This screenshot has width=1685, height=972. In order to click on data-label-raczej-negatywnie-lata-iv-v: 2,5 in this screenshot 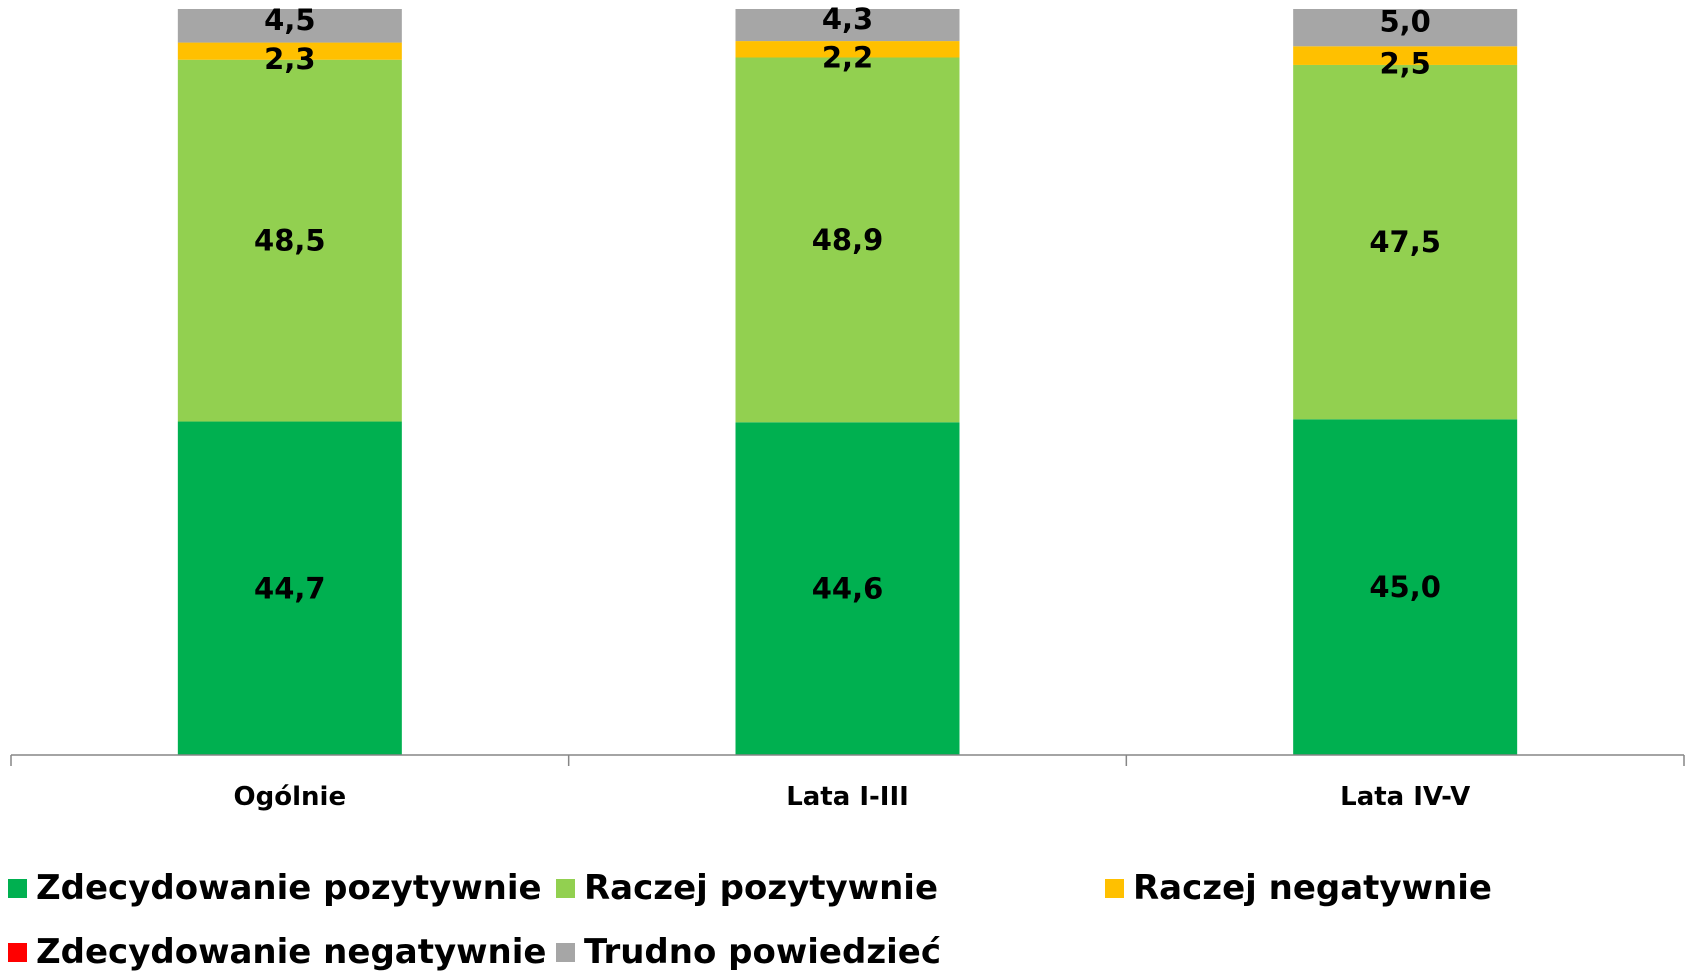, I will do `click(1404, 64)`.